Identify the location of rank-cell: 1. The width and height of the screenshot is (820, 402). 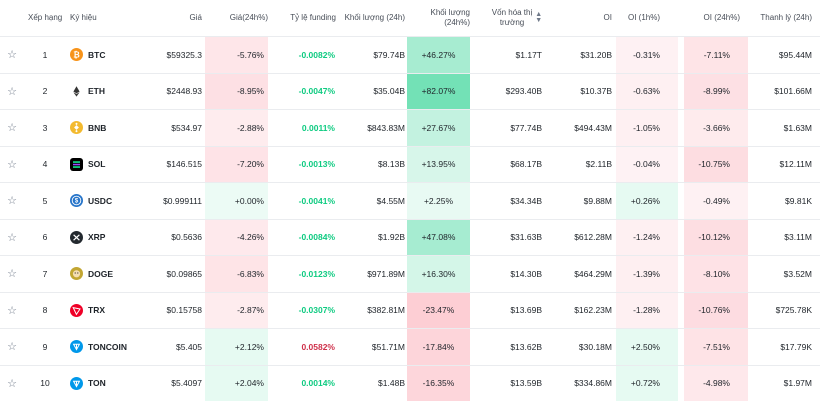
(45, 54).